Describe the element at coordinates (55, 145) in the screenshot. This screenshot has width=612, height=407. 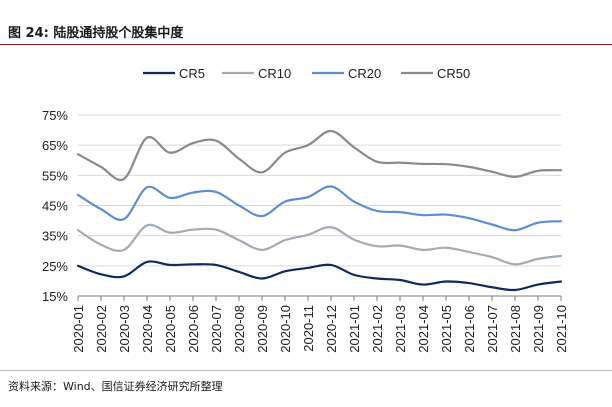
I see `y-tick-label: 65%` at that location.